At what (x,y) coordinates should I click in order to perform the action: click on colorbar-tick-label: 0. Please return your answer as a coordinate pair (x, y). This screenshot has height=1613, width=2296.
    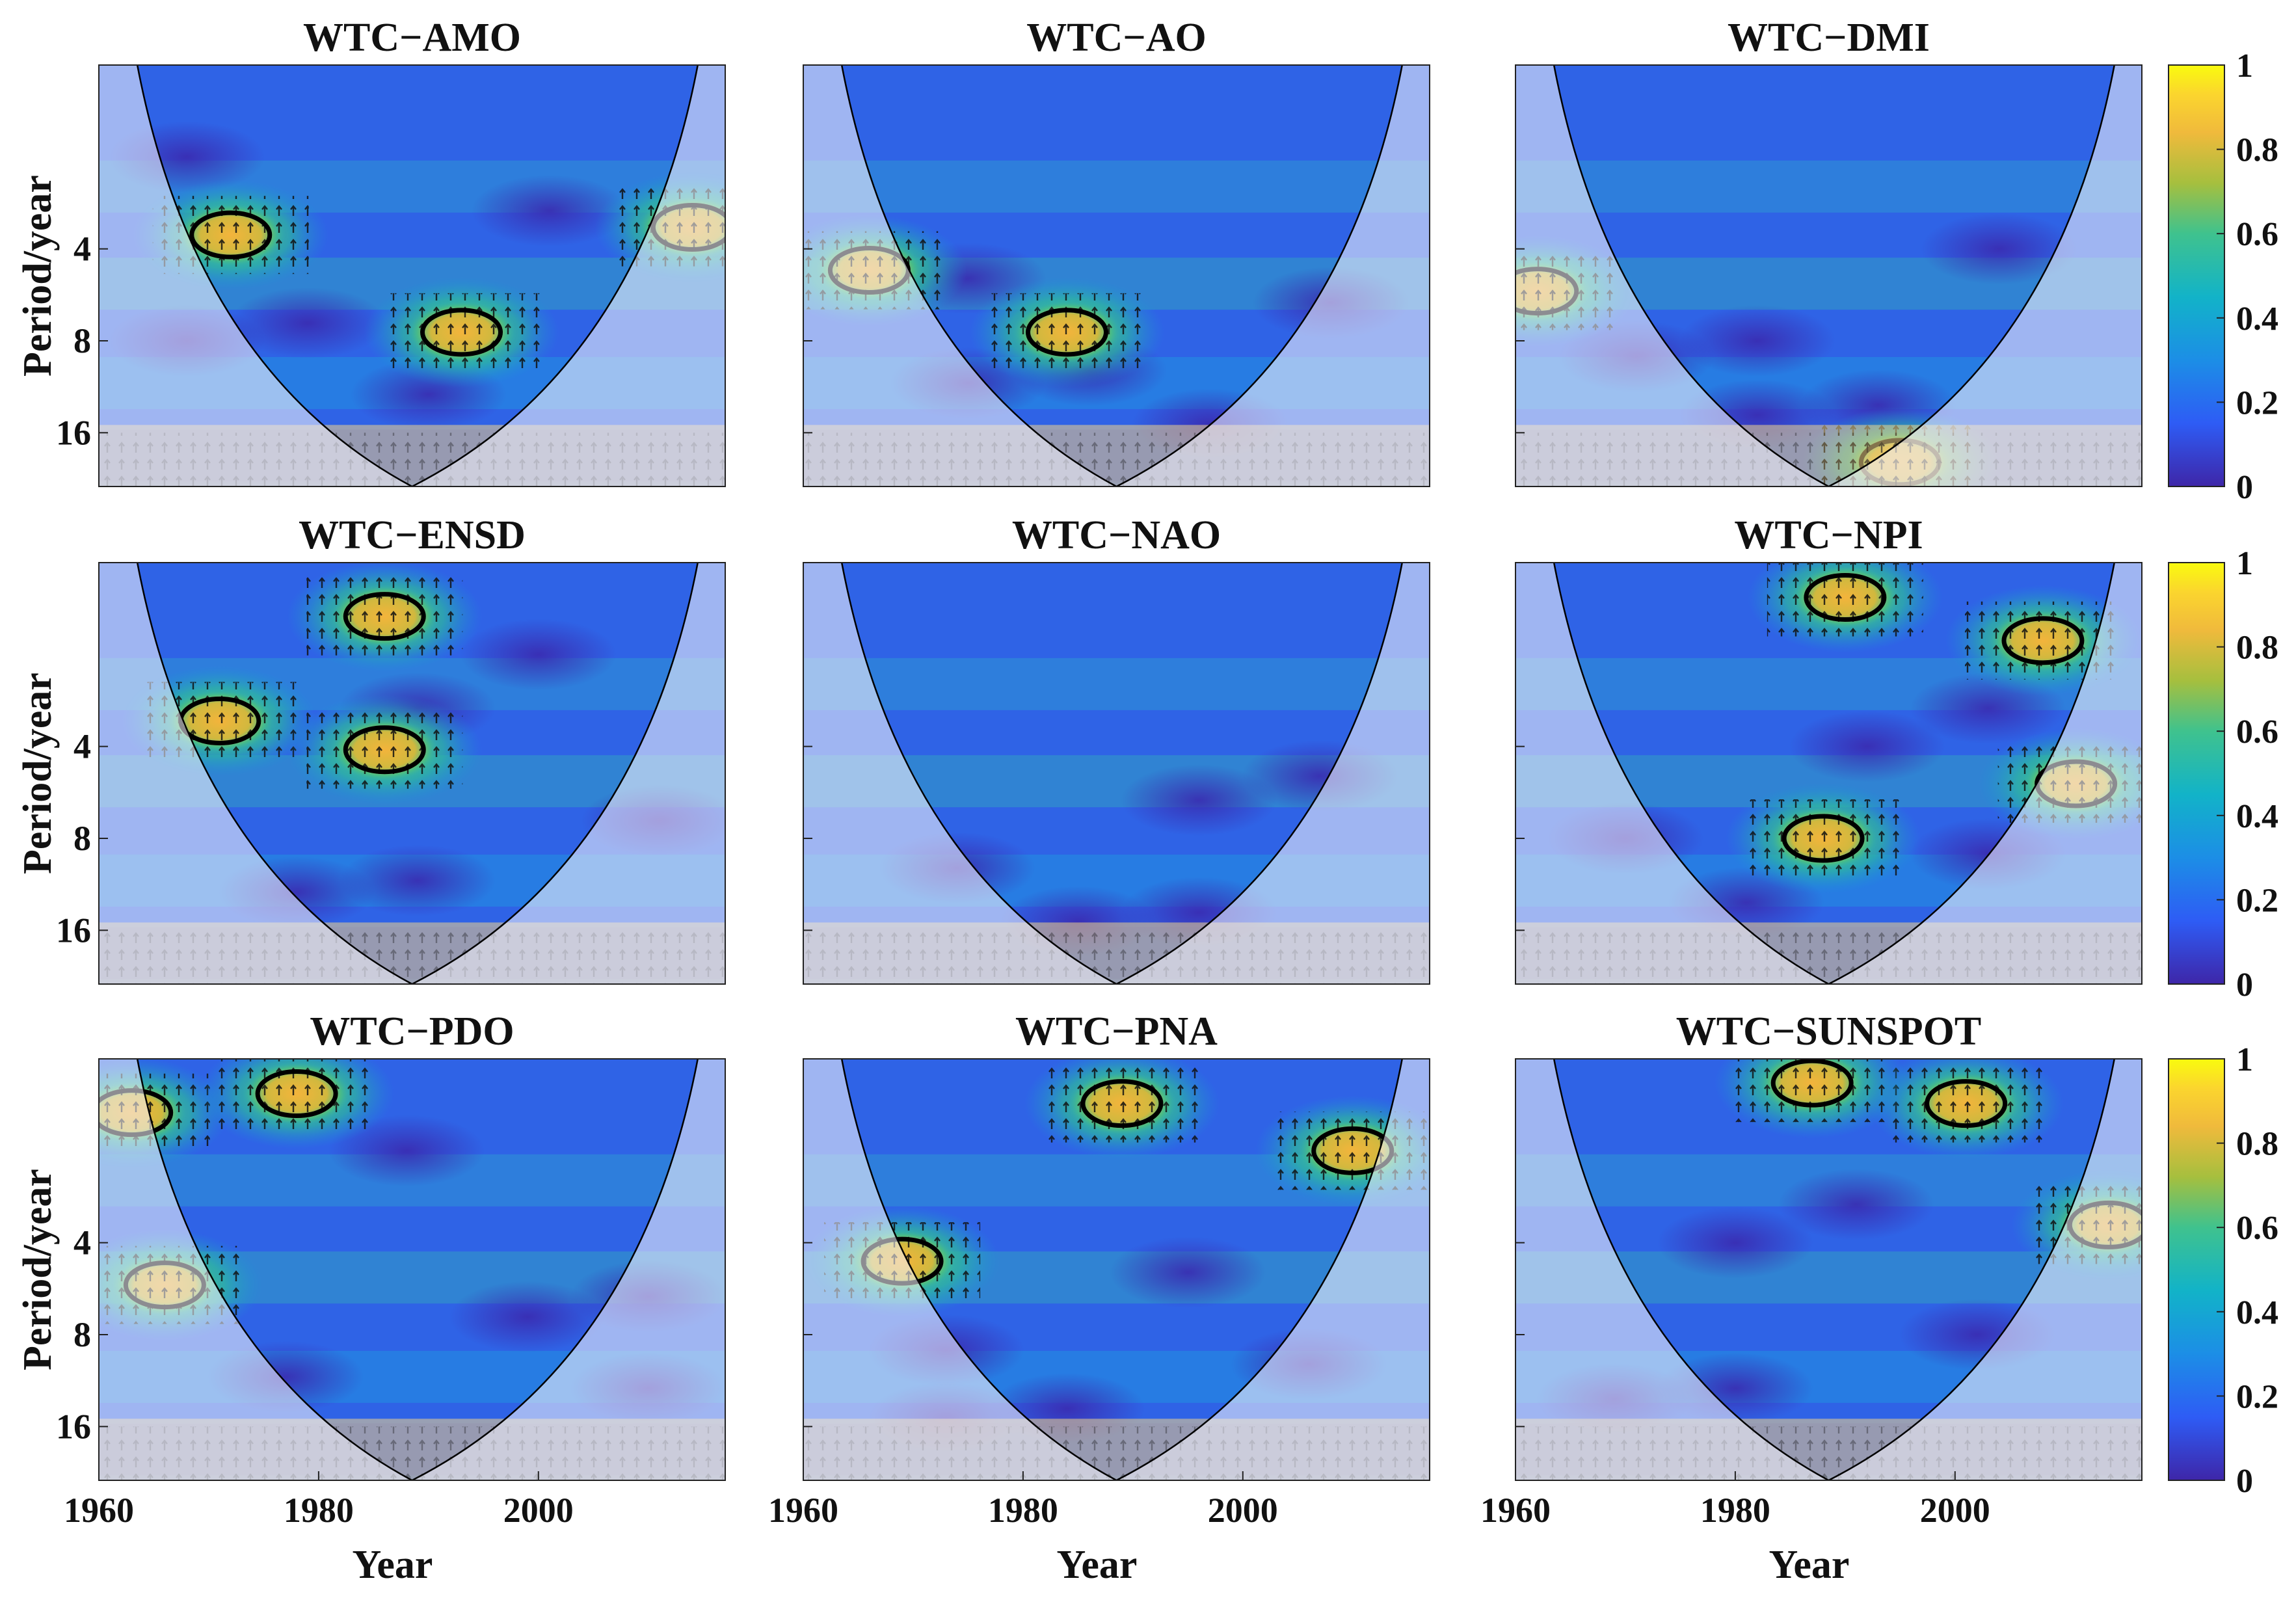
    Looking at the image, I should click on (2244, 1481).